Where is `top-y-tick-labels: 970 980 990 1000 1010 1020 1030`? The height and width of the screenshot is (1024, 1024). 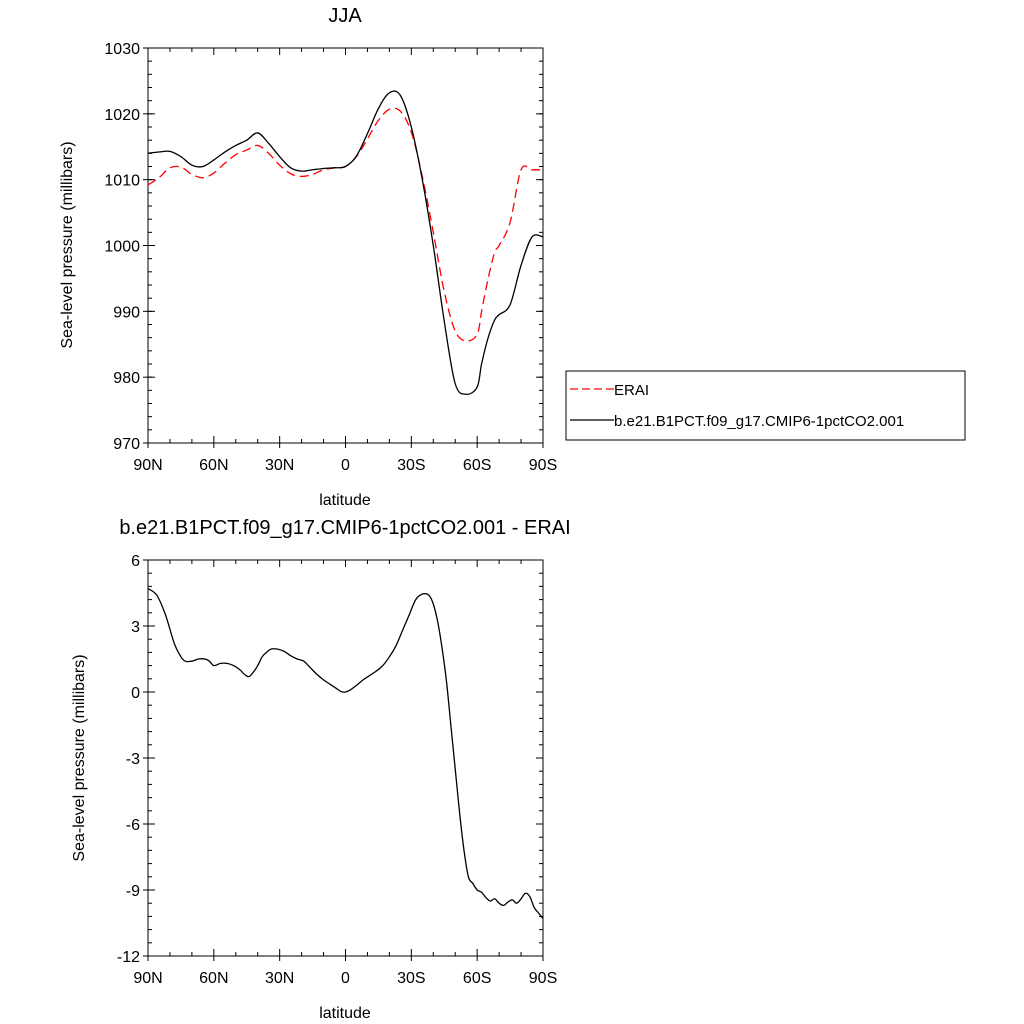
top-y-tick-labels: 970 980 990 1000 1010 1020 1030 is located at coordinates (122, 247).